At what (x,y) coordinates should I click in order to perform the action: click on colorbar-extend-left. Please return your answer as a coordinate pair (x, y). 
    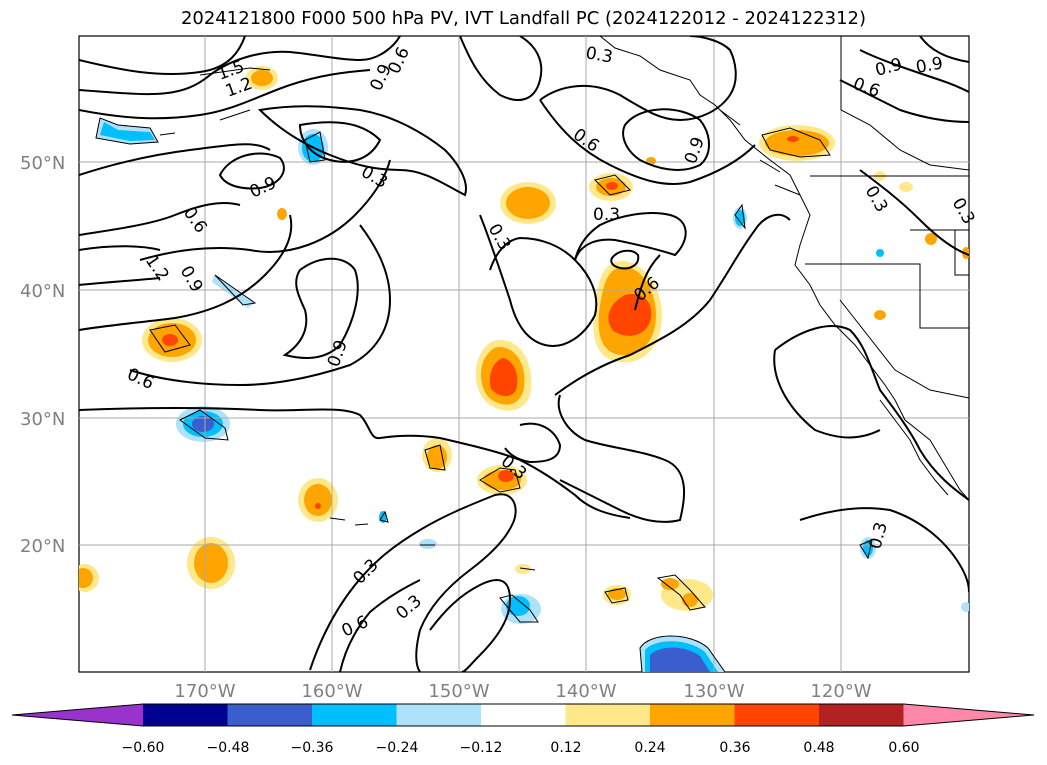
    Looking at the image, I should click on (77, 715).